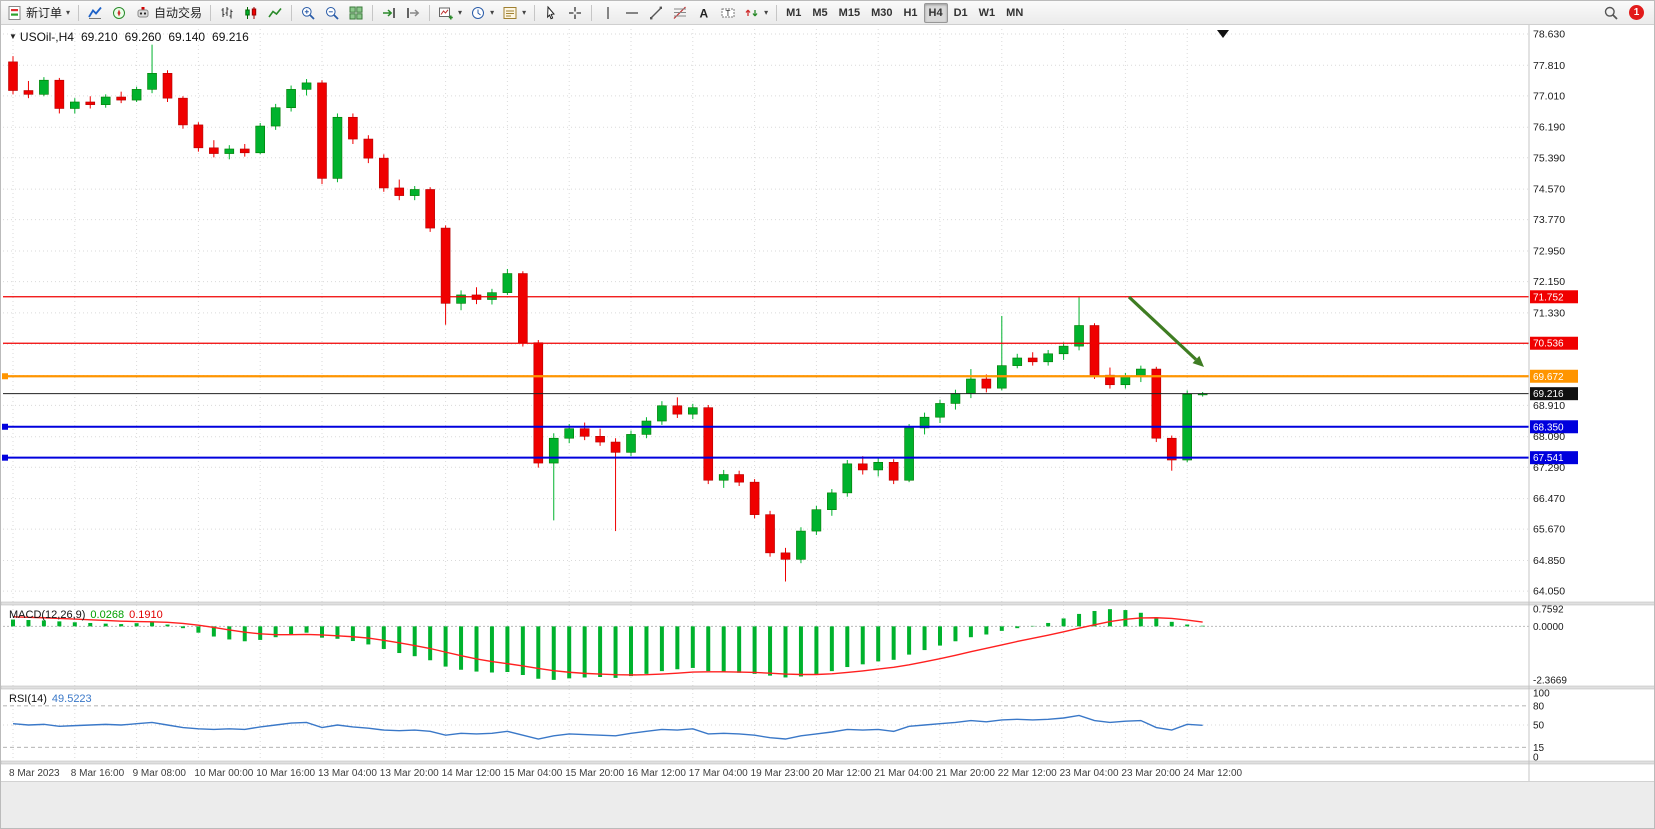 This screenshot has height=829, width=1655. What do you see at coordinates (1549, 313) in the screenshot?
I see `svg-text: 71.330` at bounding box center [1549, 313].